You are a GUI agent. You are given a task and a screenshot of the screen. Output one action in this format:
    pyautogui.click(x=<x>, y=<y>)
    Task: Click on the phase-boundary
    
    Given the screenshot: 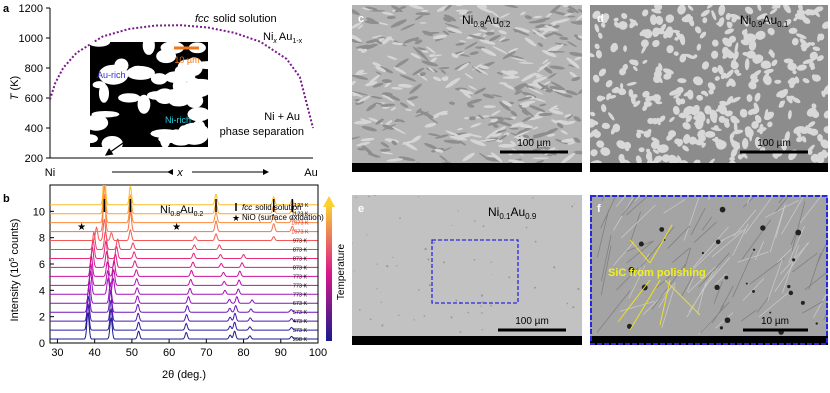 What is the action you would take?
    pyautogui.click(x=181, y=76)
    